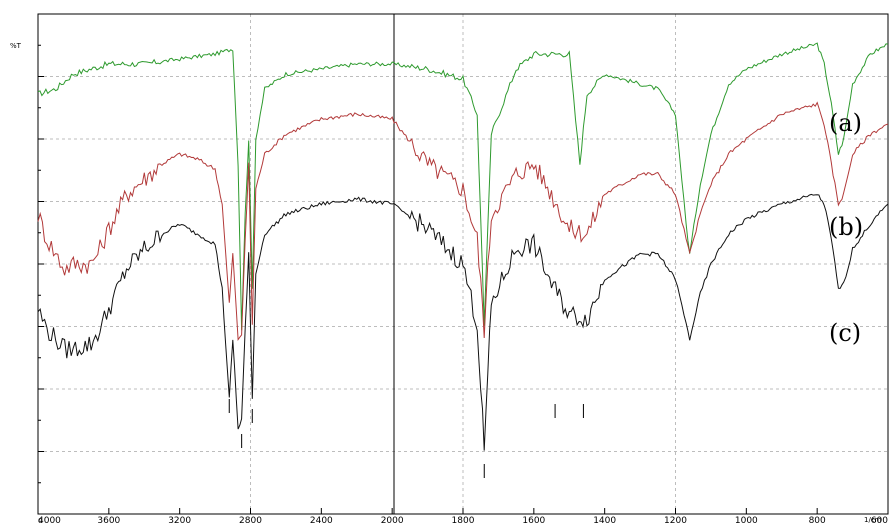 This screenshot has height=524, width=892. I want to click on x-tick-label: 1000, so click(746, 520).